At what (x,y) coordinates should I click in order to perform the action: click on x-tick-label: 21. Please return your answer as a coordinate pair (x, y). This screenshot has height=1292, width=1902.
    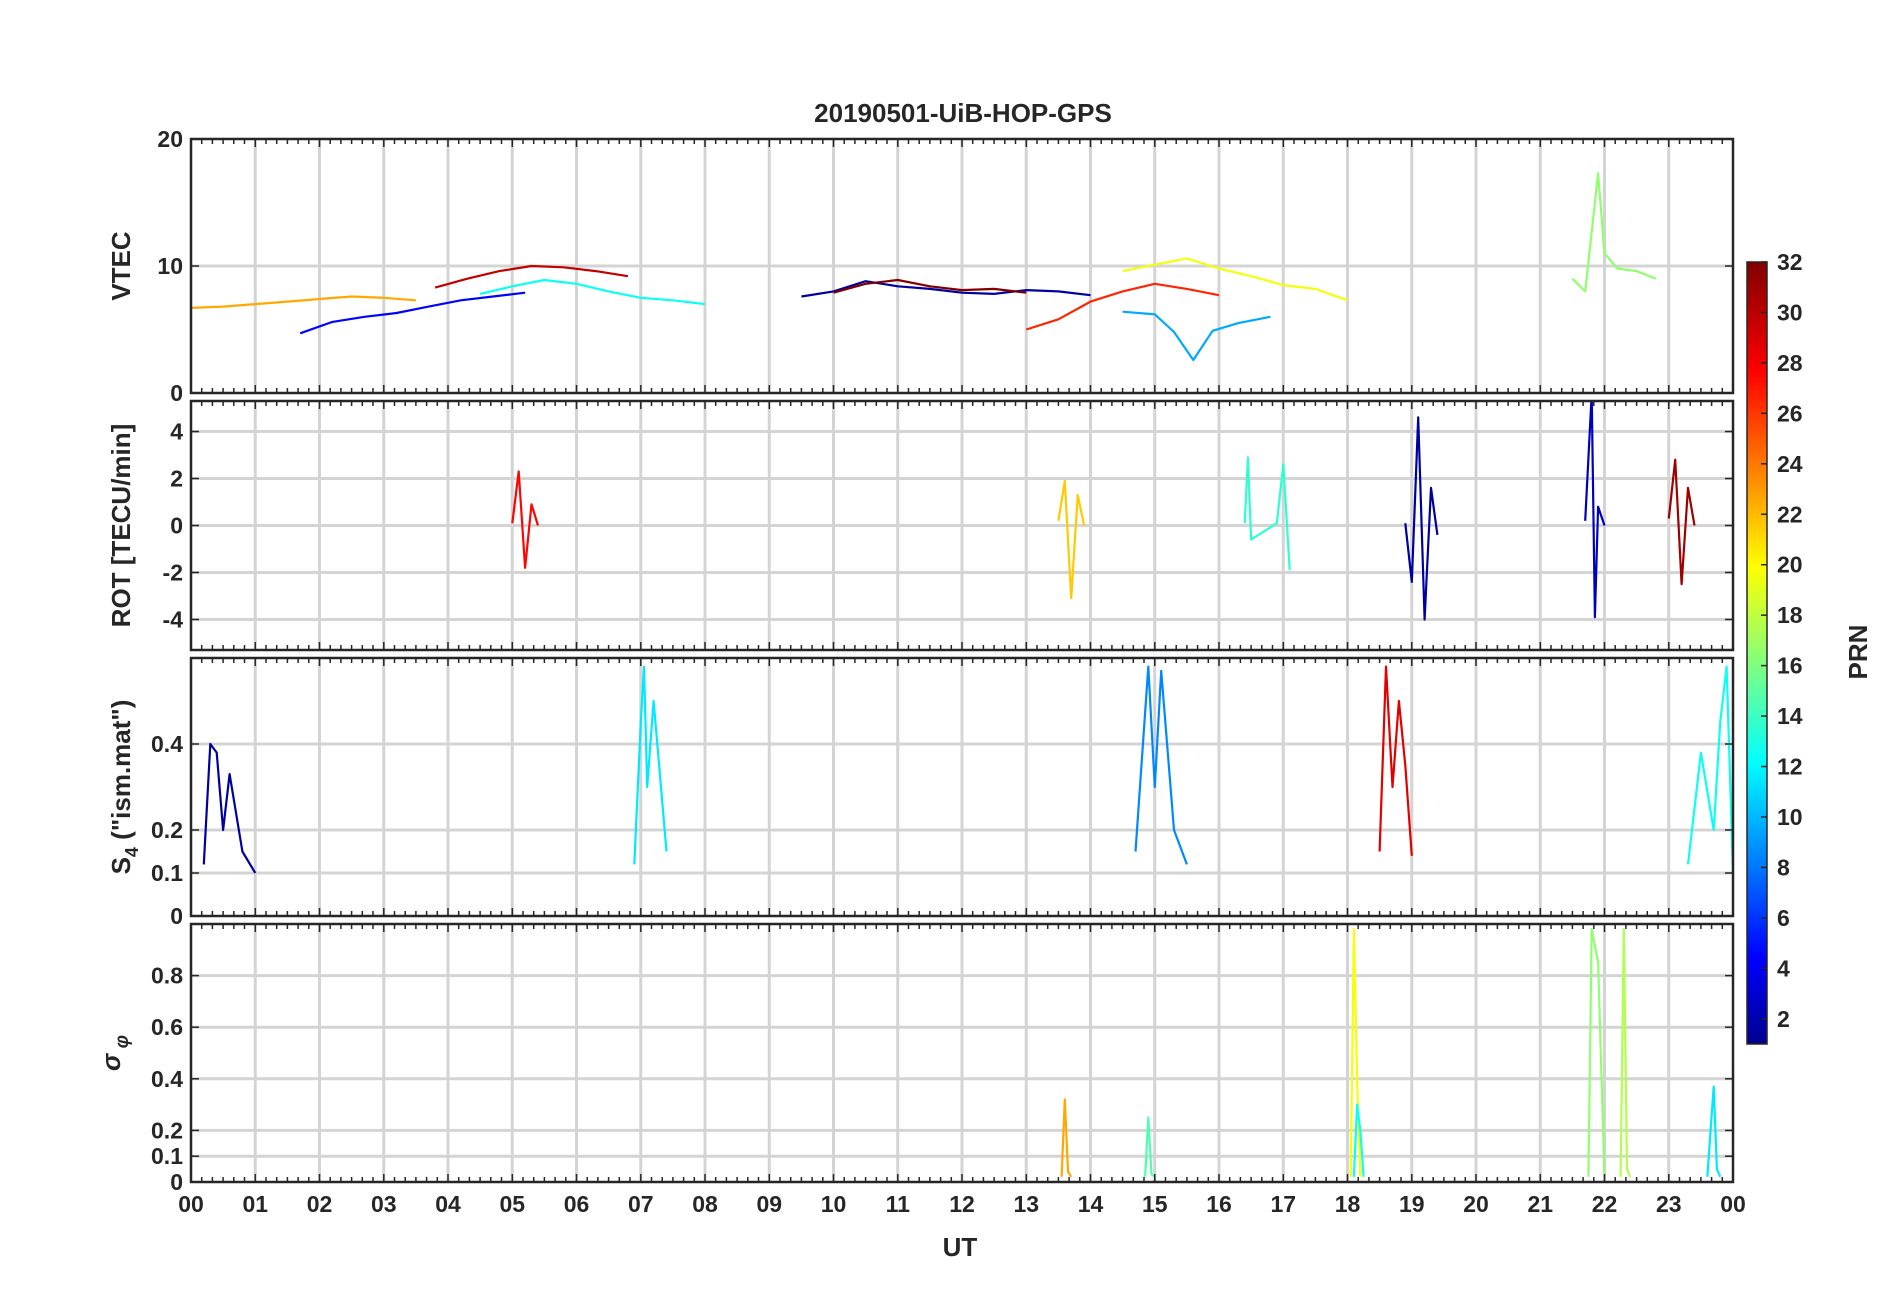
    Looking at the image, I should click on (1540, 1204).